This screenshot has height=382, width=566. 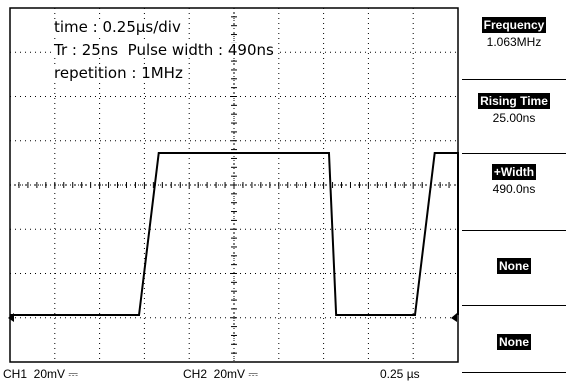 What do you see at coordinates (514, 42) in the screenshot?
I see `menu-item-value: 1.063MHz` at bounding box center [514, 42].